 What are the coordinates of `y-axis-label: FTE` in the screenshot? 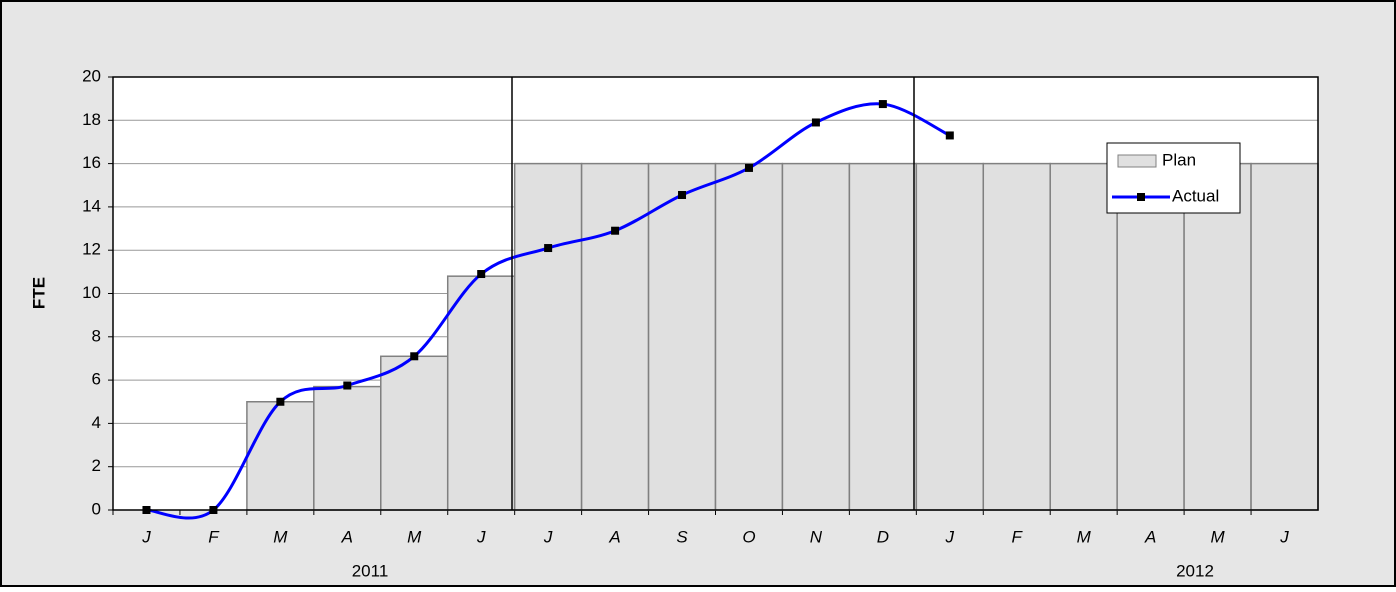 It's located at (38, 293).